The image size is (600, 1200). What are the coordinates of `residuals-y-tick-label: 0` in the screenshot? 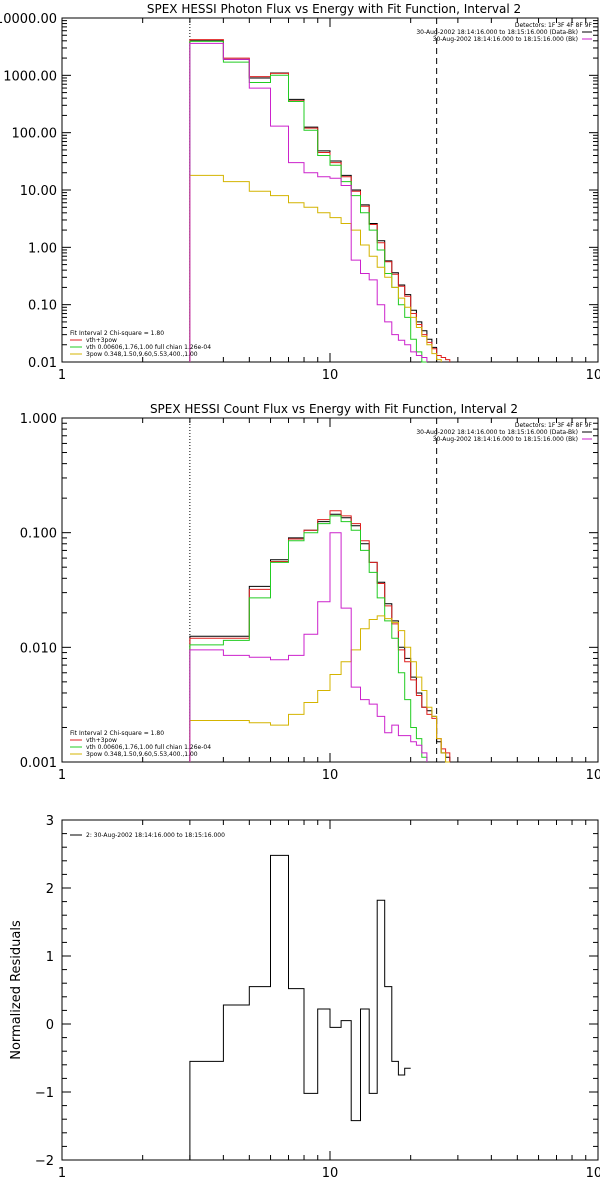 It's located at (50, 1025).